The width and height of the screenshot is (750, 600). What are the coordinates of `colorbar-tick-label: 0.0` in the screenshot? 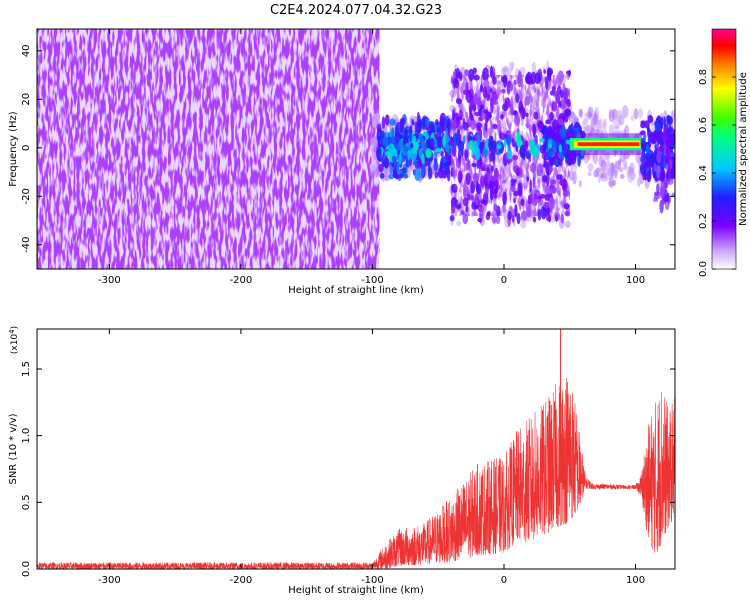 It's located at (703, 269).